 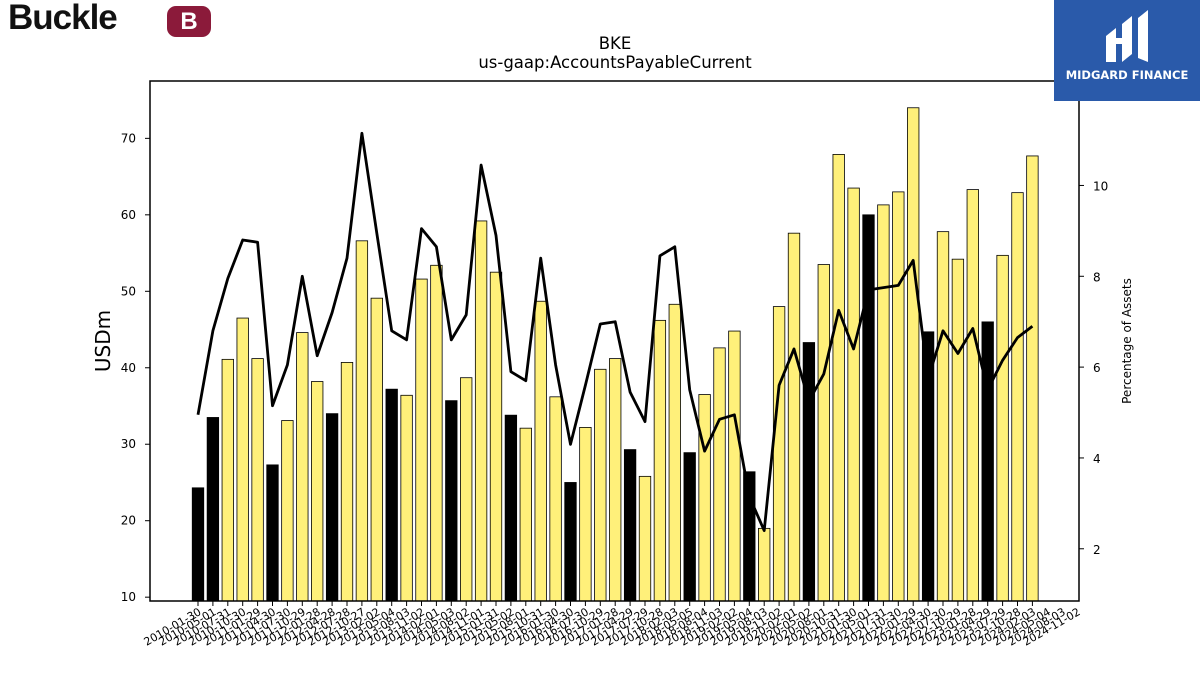 What do you see at coordinates (1097, 459) in the screenshot?
I see `y2-tick-label: 4` at bounding box center [1097, 459].